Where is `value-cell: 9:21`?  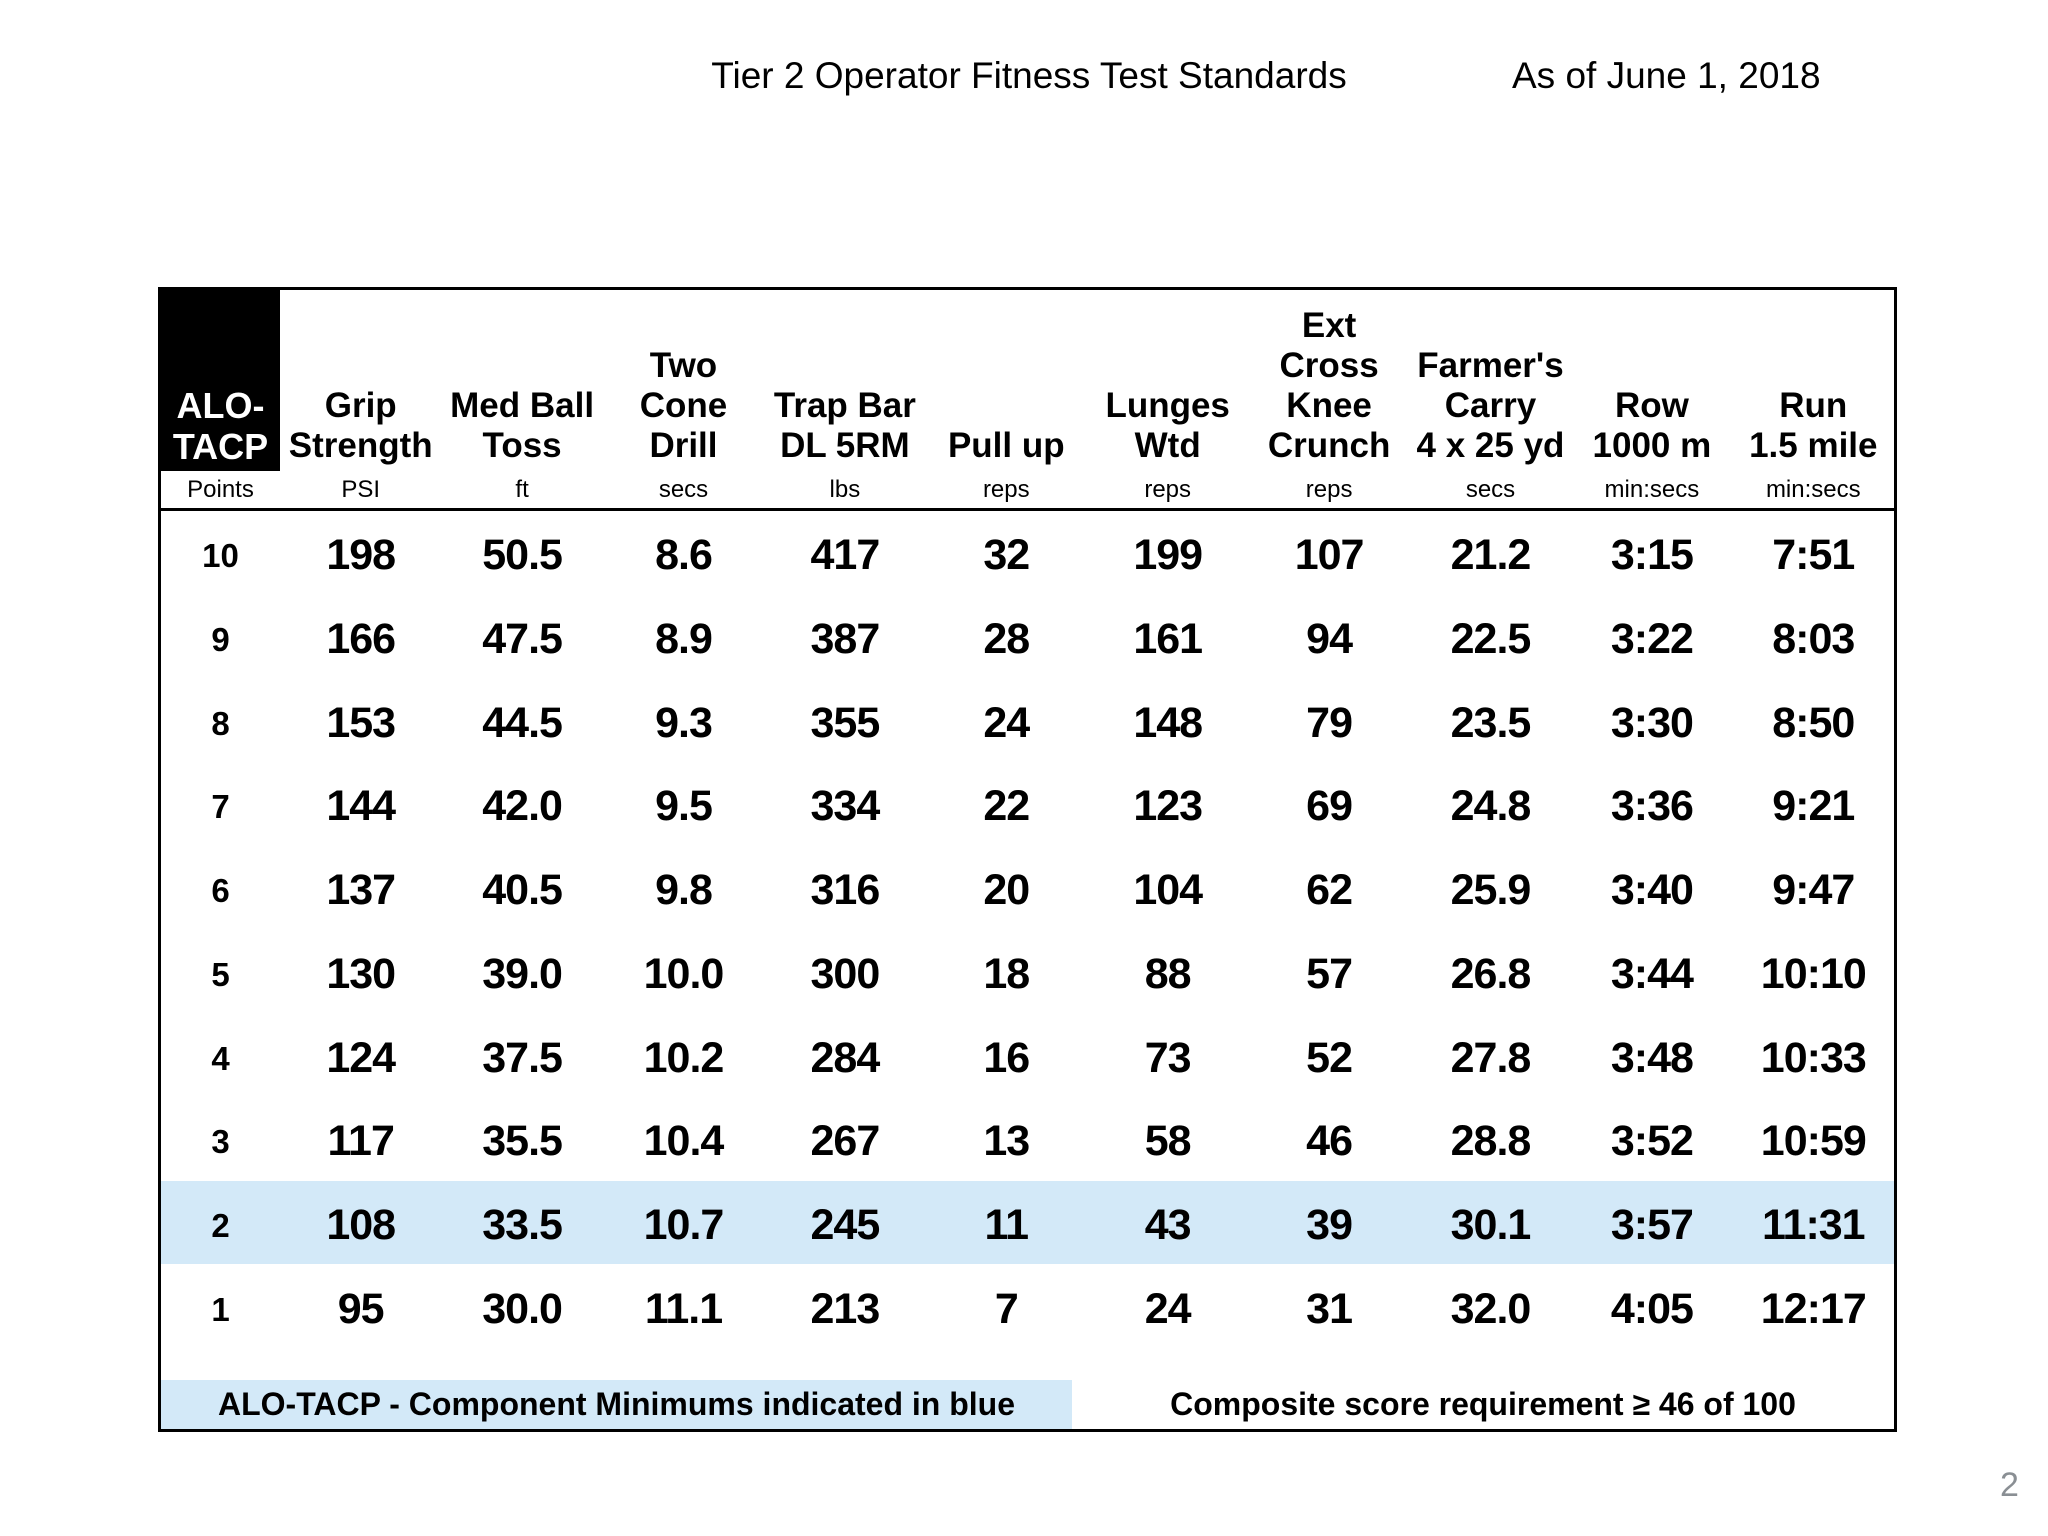 value-cell: 9:21 is located at coordinates (1813, 806).